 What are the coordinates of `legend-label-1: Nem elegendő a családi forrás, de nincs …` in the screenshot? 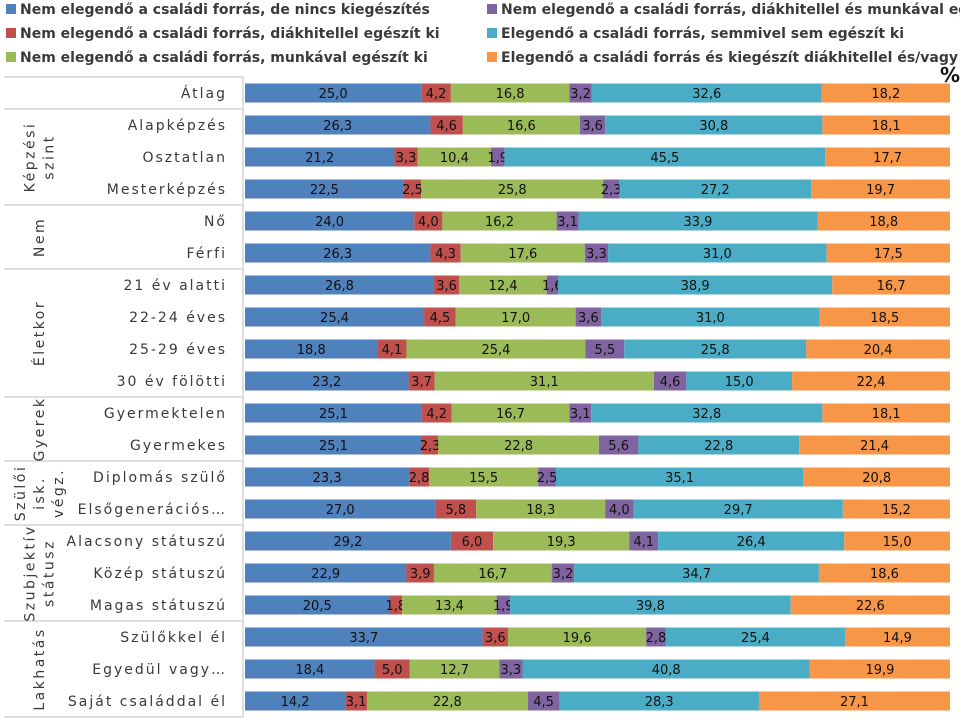 It's located at (225, 10).